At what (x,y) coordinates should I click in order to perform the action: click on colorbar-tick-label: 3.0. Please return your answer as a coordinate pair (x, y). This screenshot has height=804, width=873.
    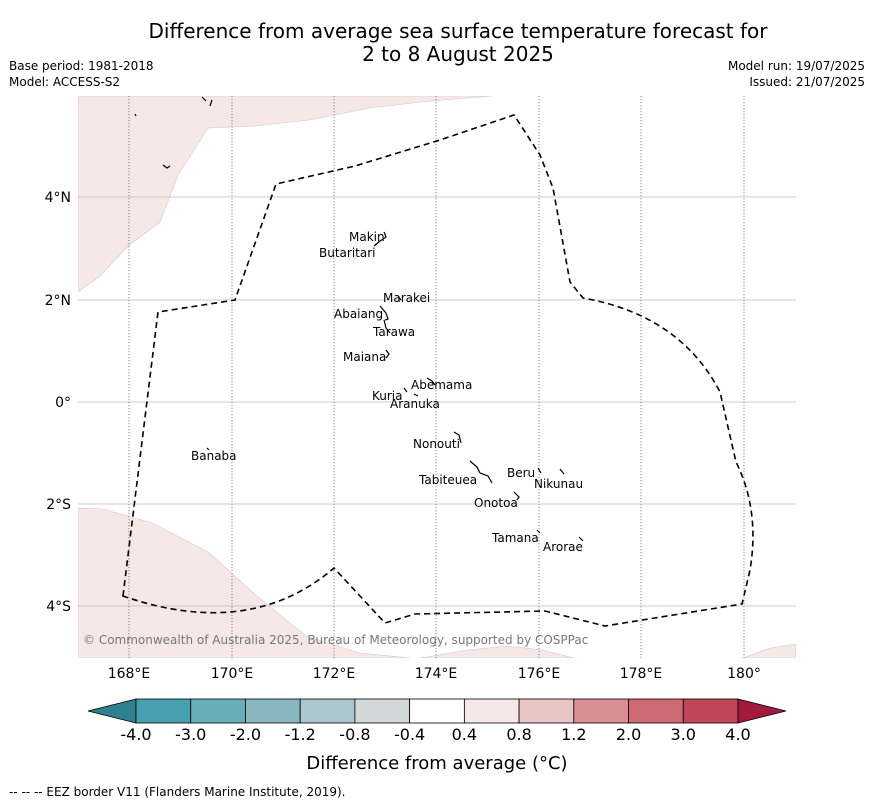
    Looking at the image, I should click on (683, 734).